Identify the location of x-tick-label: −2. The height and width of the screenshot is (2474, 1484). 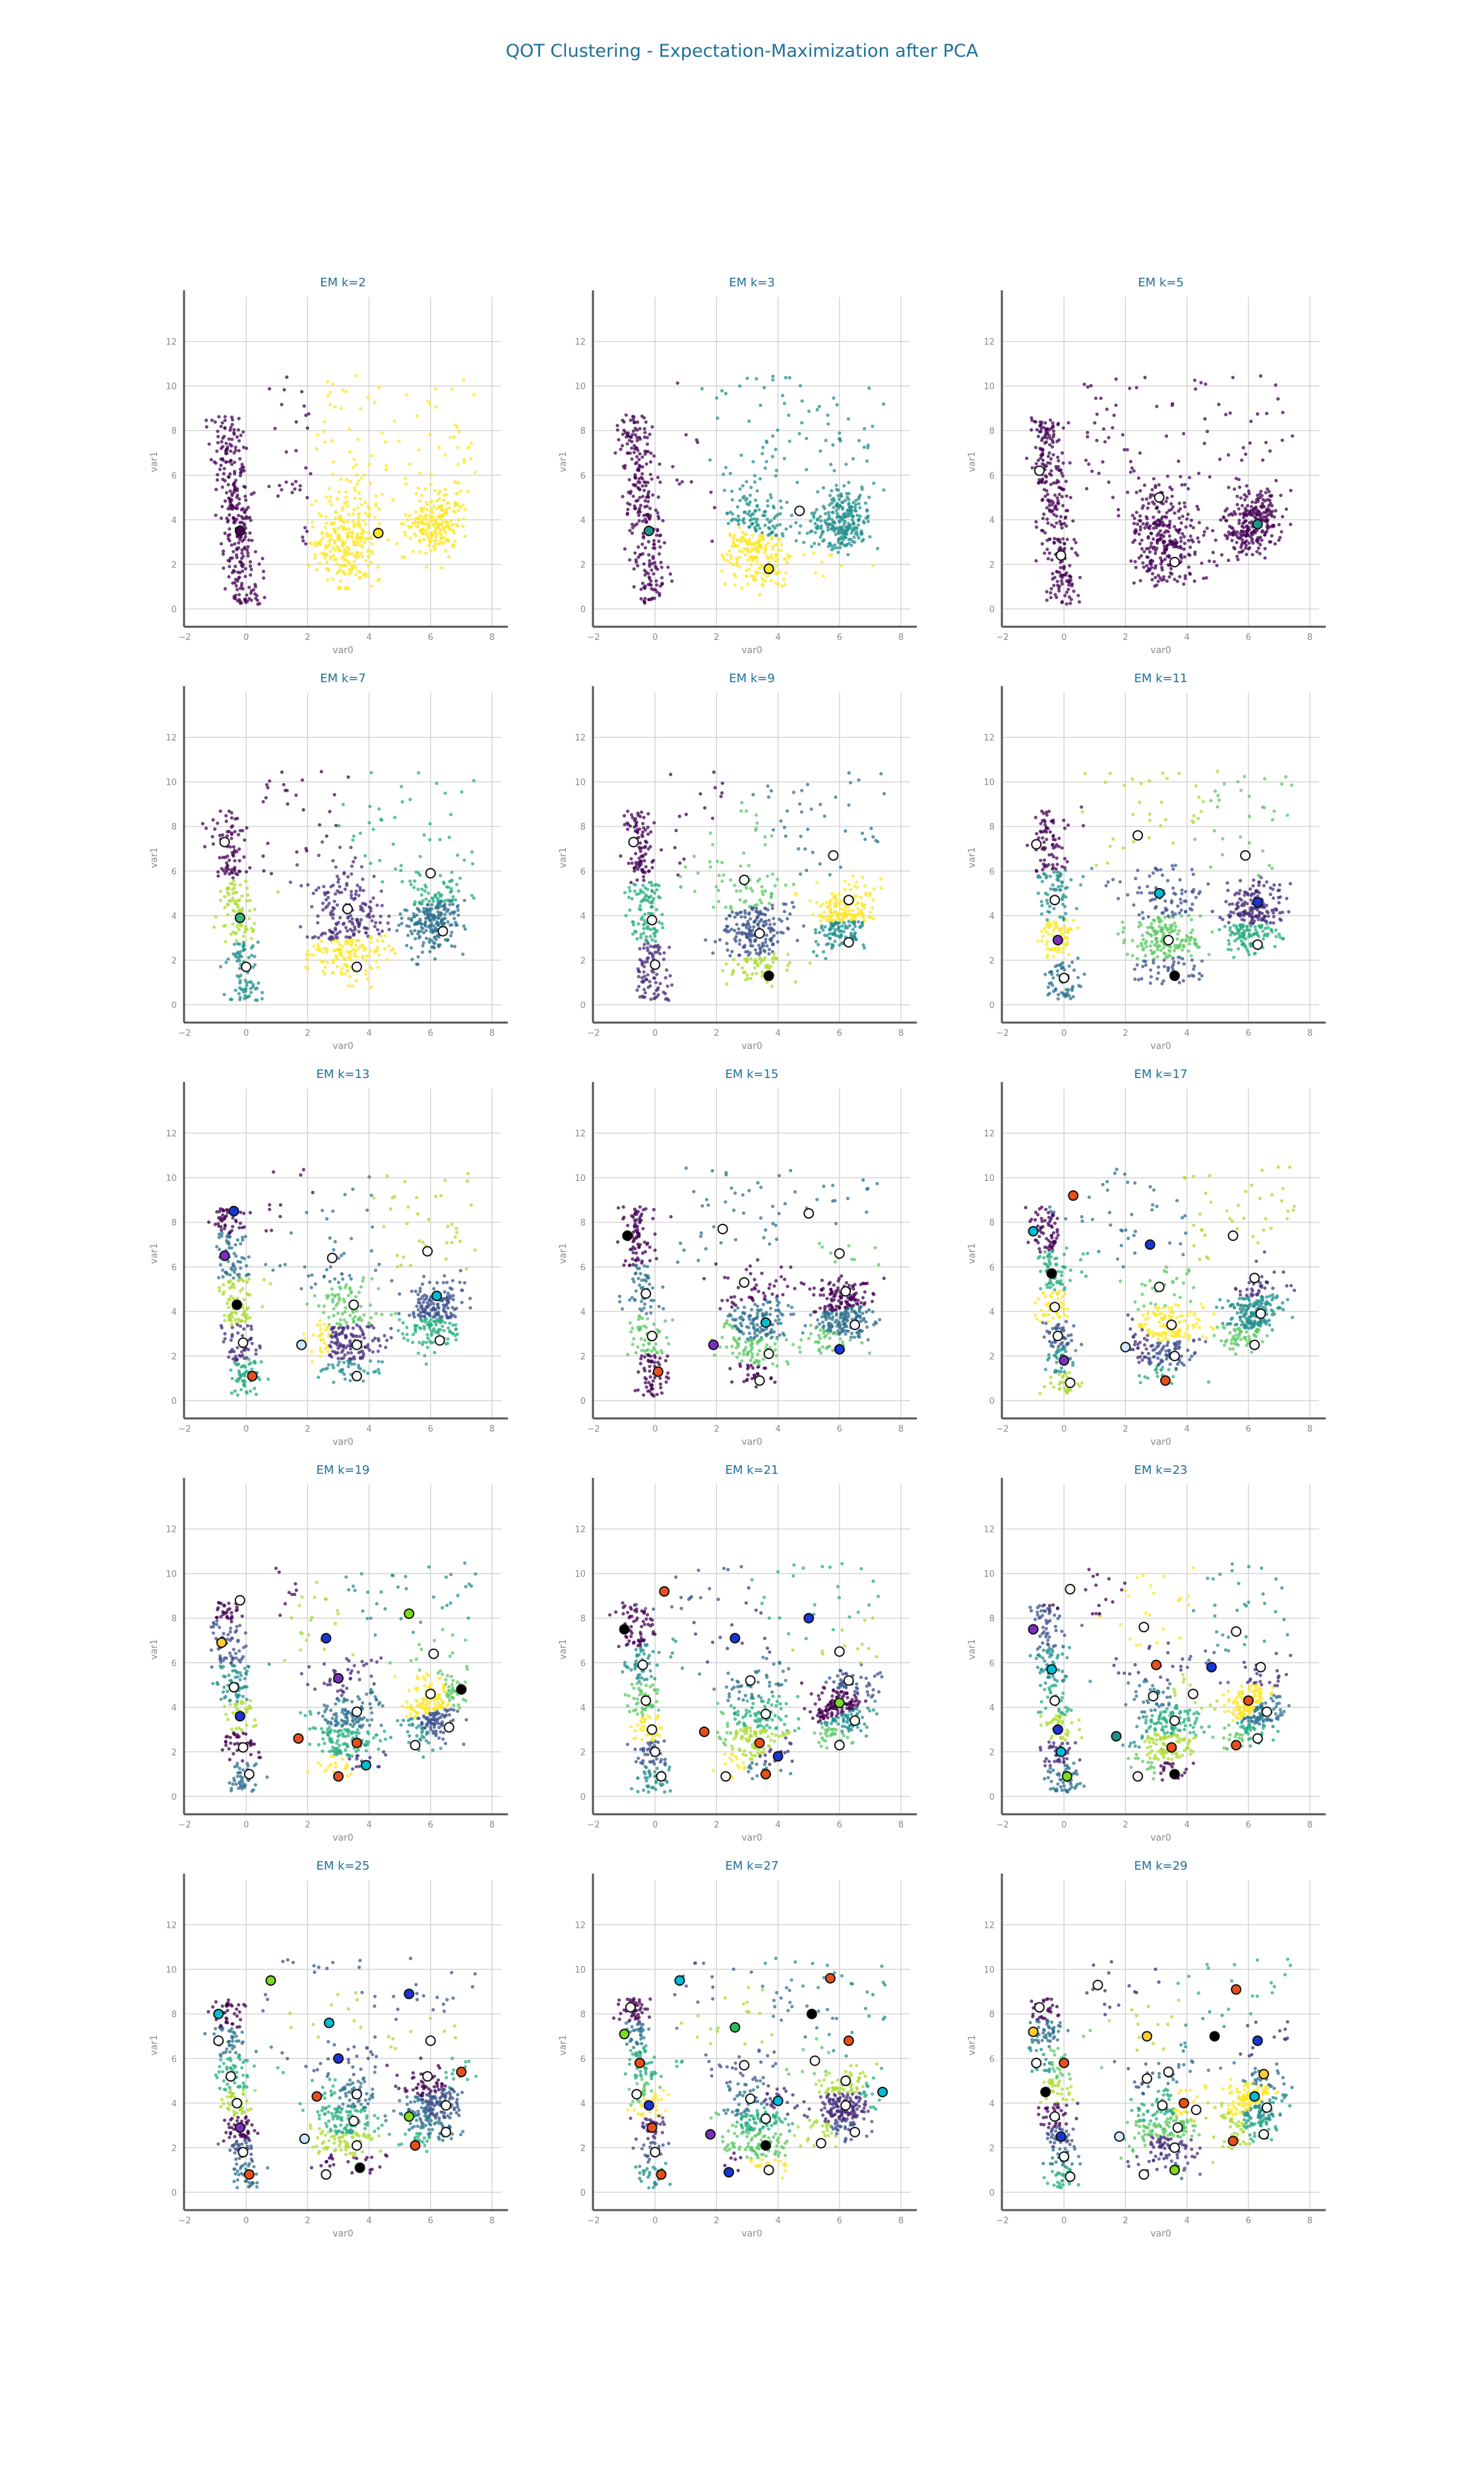
(1002, 638).